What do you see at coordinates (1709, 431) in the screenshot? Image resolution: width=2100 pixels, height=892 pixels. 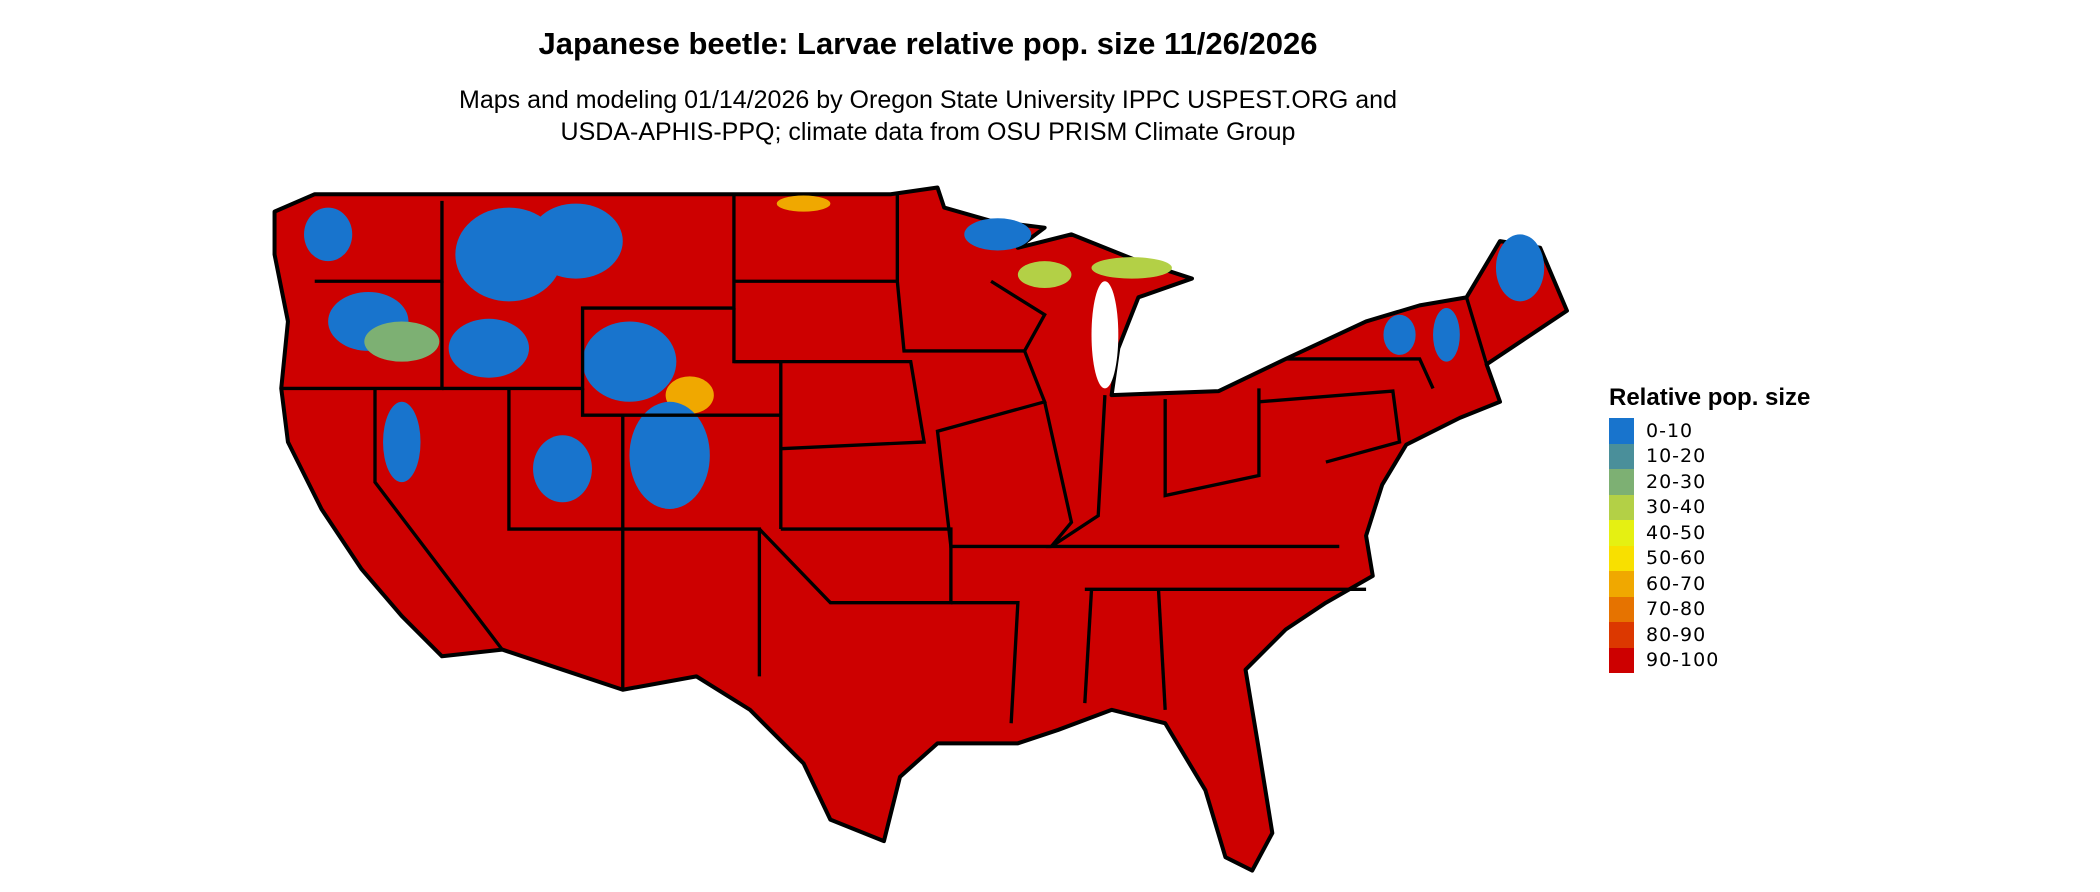 I see `legend-item: 0-10` at bounding box center [1709, 431].